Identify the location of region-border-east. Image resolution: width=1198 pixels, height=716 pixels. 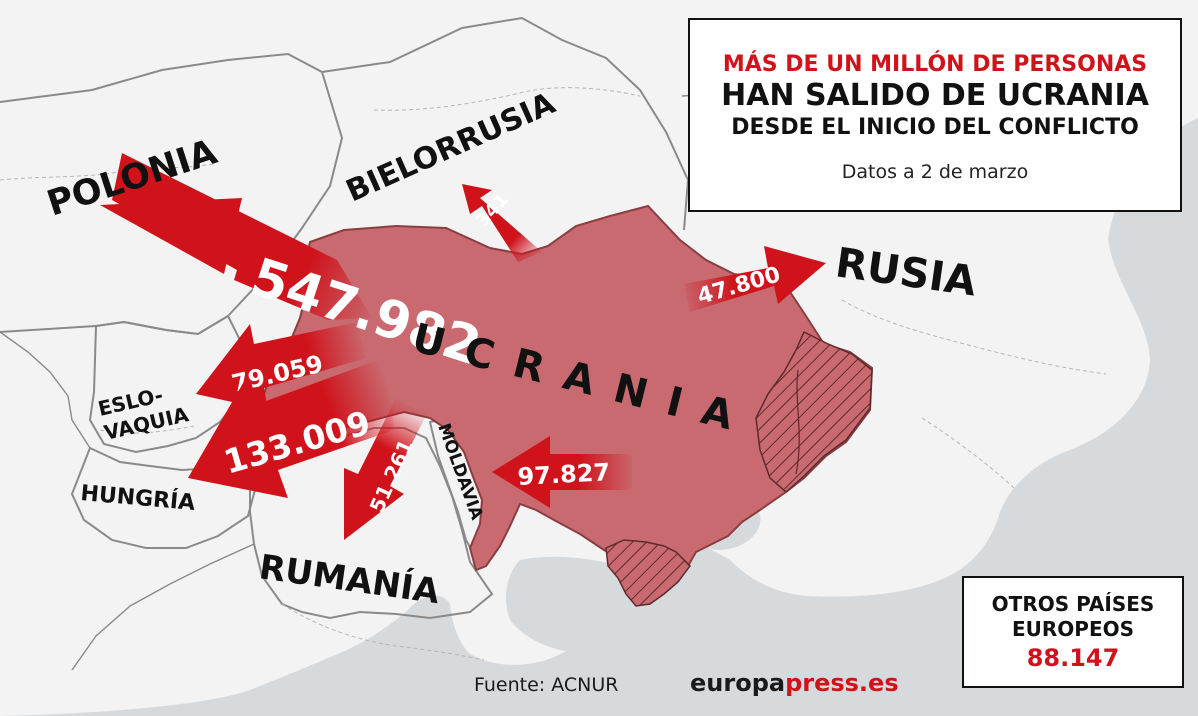
(968, 453).